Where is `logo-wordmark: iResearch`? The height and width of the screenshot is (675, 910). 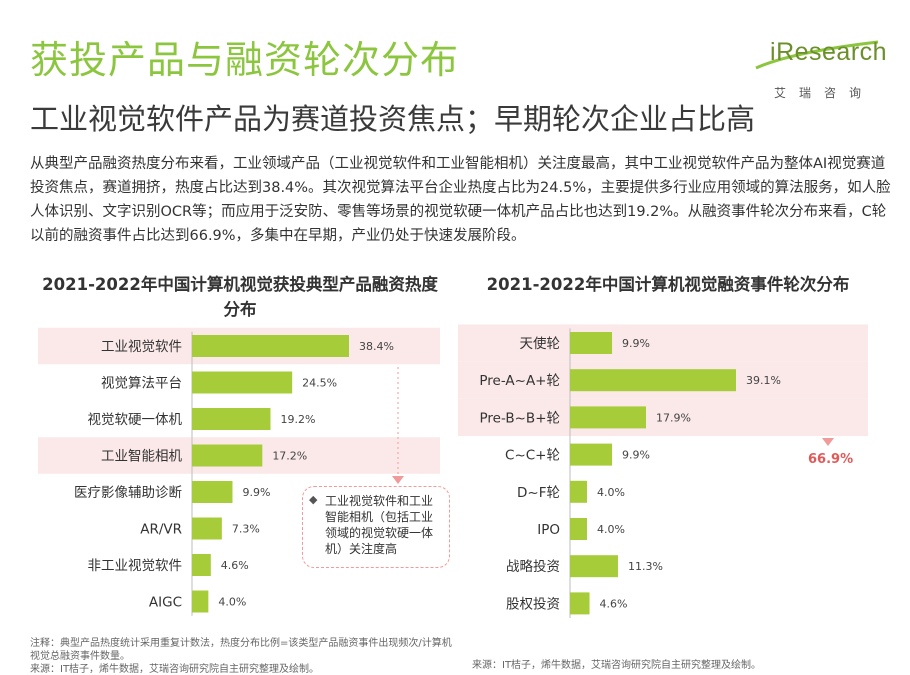
logo-wordmark: iResearch is located at coordinates (829, 52).